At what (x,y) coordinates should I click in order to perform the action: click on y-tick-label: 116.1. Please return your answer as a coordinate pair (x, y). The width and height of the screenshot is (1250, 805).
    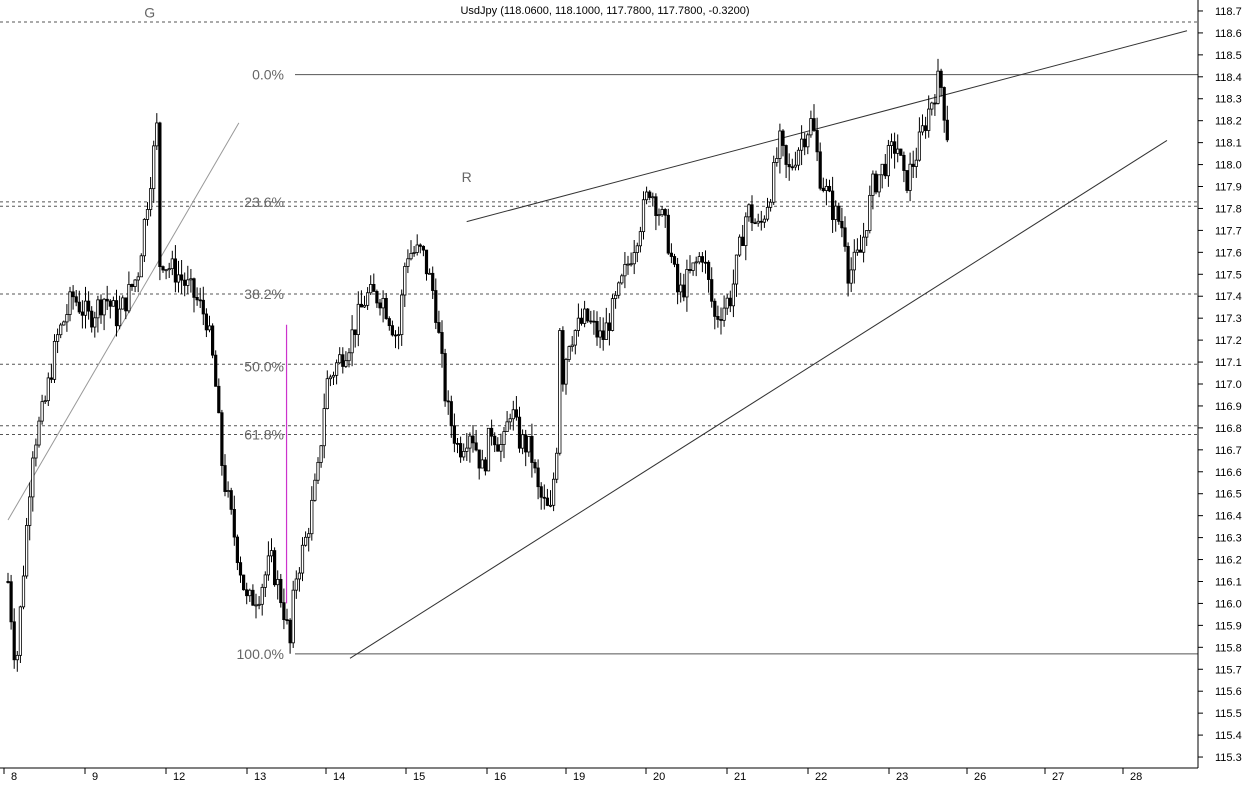
    Looking at the image, I should click on (1228, 582).